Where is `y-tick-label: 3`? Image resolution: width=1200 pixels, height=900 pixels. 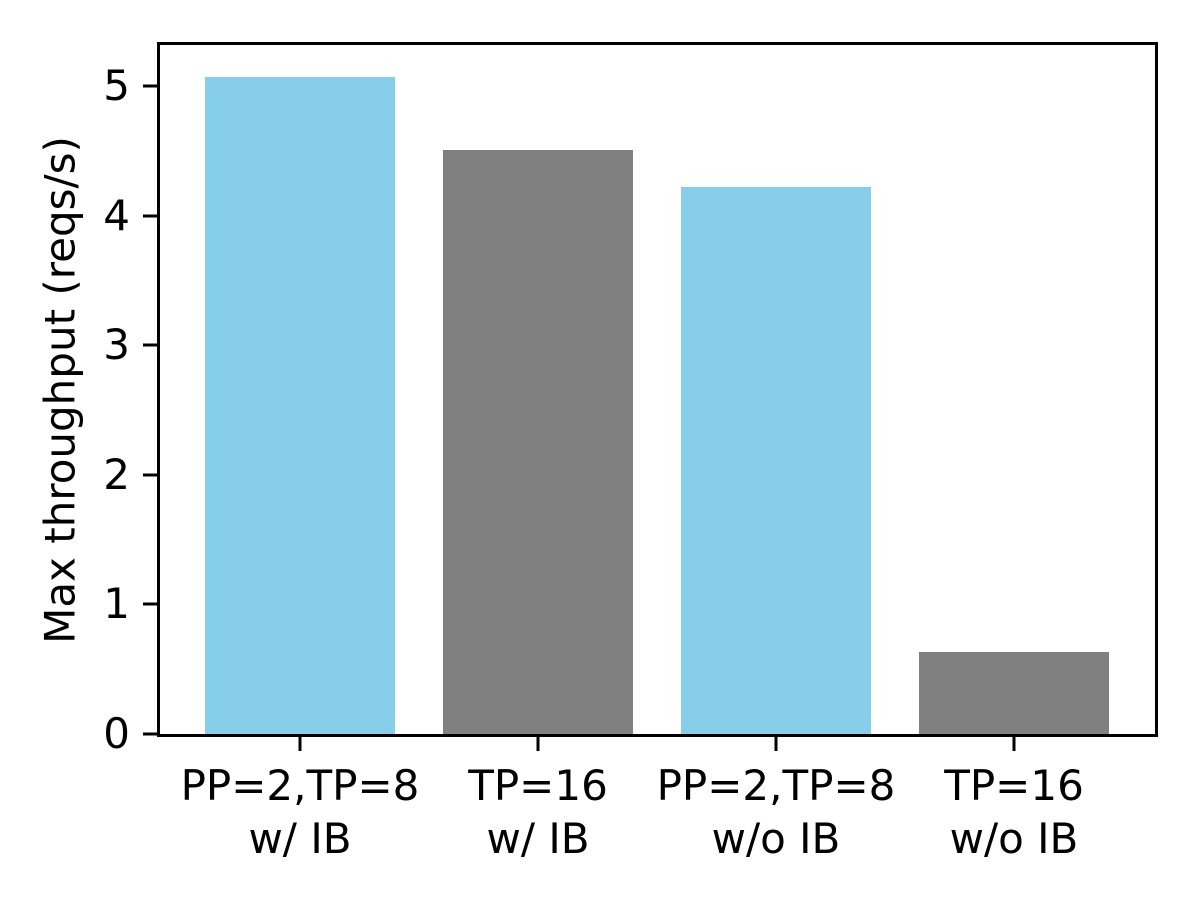 y-tick-label: 3 is located at coordinates (116, 345).